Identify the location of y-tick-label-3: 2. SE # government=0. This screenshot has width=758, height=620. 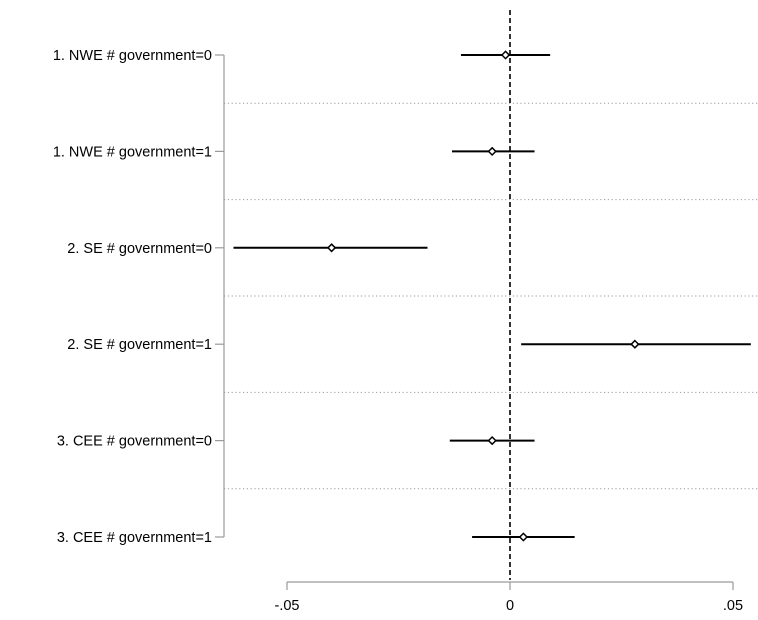
(139, 249).